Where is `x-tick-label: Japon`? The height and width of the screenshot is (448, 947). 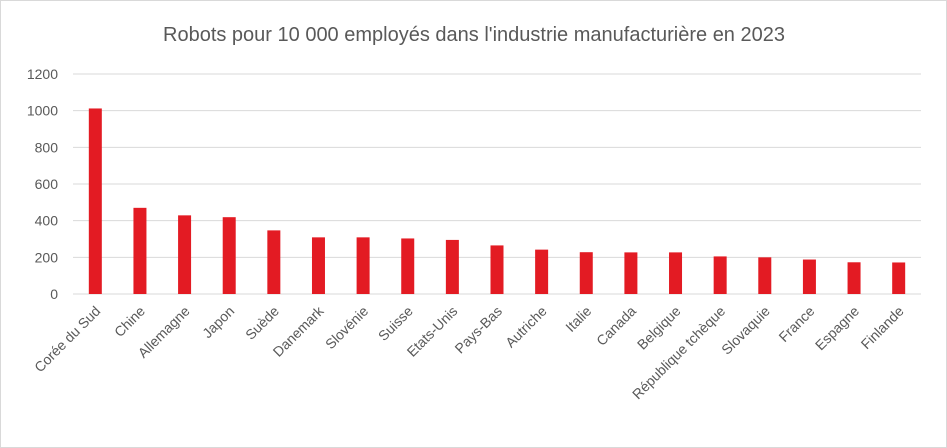
x-tick-label: Japon is located at coordinates (218, 322).